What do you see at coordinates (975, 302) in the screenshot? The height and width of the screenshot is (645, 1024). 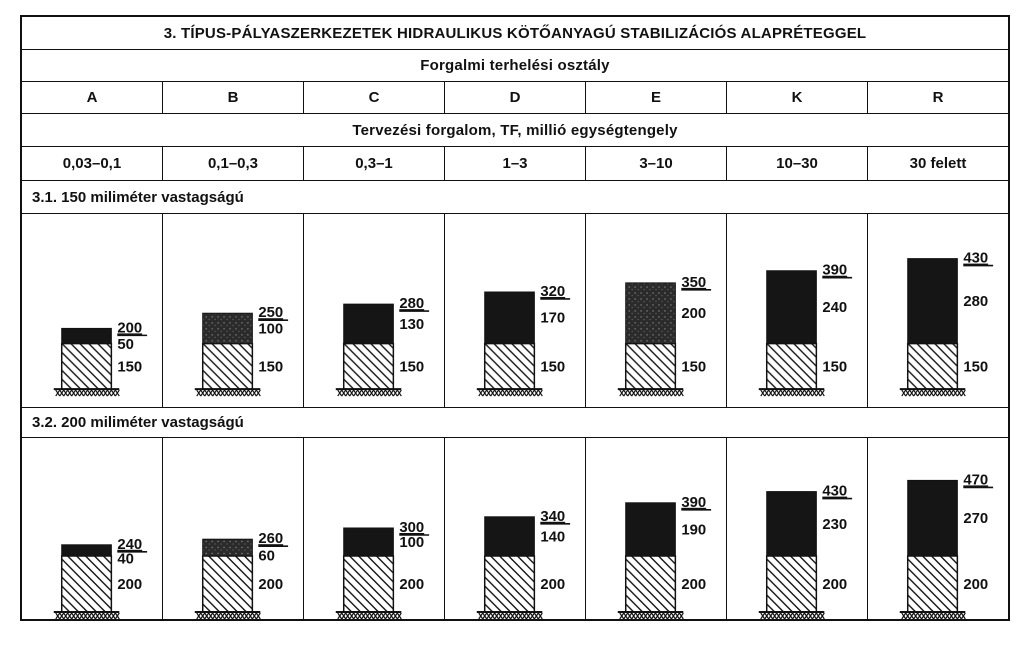 I see `asphalt-thickness-label: 280` at bounding box center [975, 302].